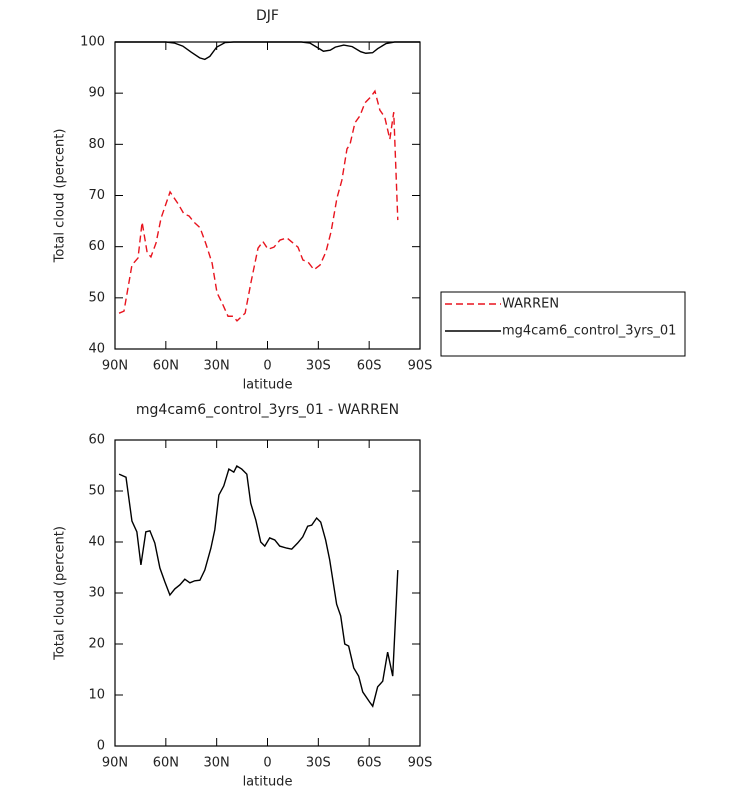  What do you see at coordinates (267, 410) in the screenshot?
I see `chart-title: mg4cam6_control_3yrs_01 - WARREN` at bounding box center [267, 410].